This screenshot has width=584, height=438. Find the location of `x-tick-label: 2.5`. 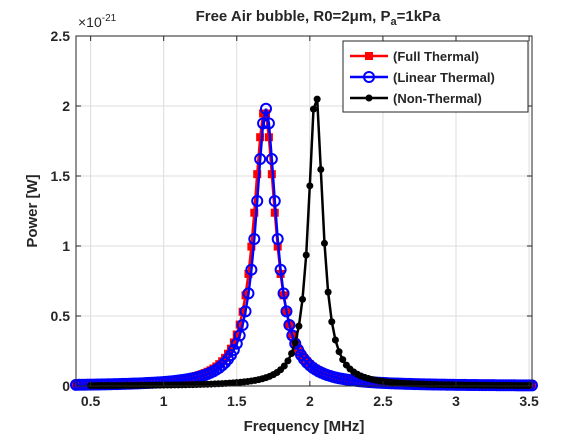

x-tick-label: 2.5 is located at coordinates (383, 401).